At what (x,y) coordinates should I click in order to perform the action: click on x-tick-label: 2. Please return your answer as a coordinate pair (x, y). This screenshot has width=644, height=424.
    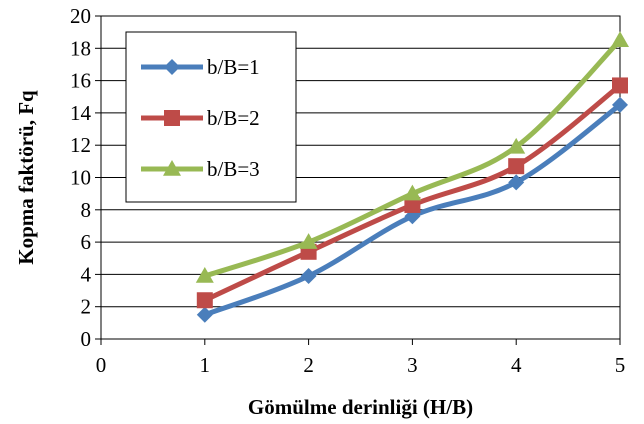
    Looking at the image, I should click on (308, 365).